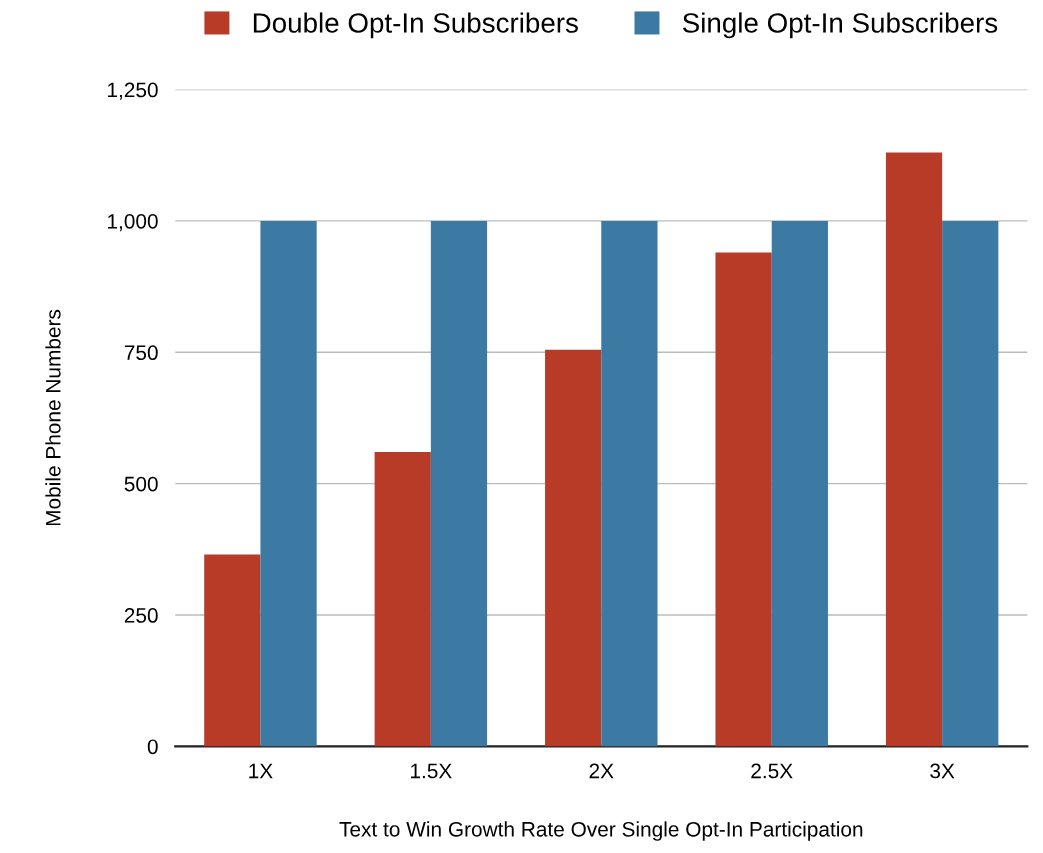 The height and width of the screenshot is (853, 1043). I want to click on y-tick-label: 250, so click(141, 615).